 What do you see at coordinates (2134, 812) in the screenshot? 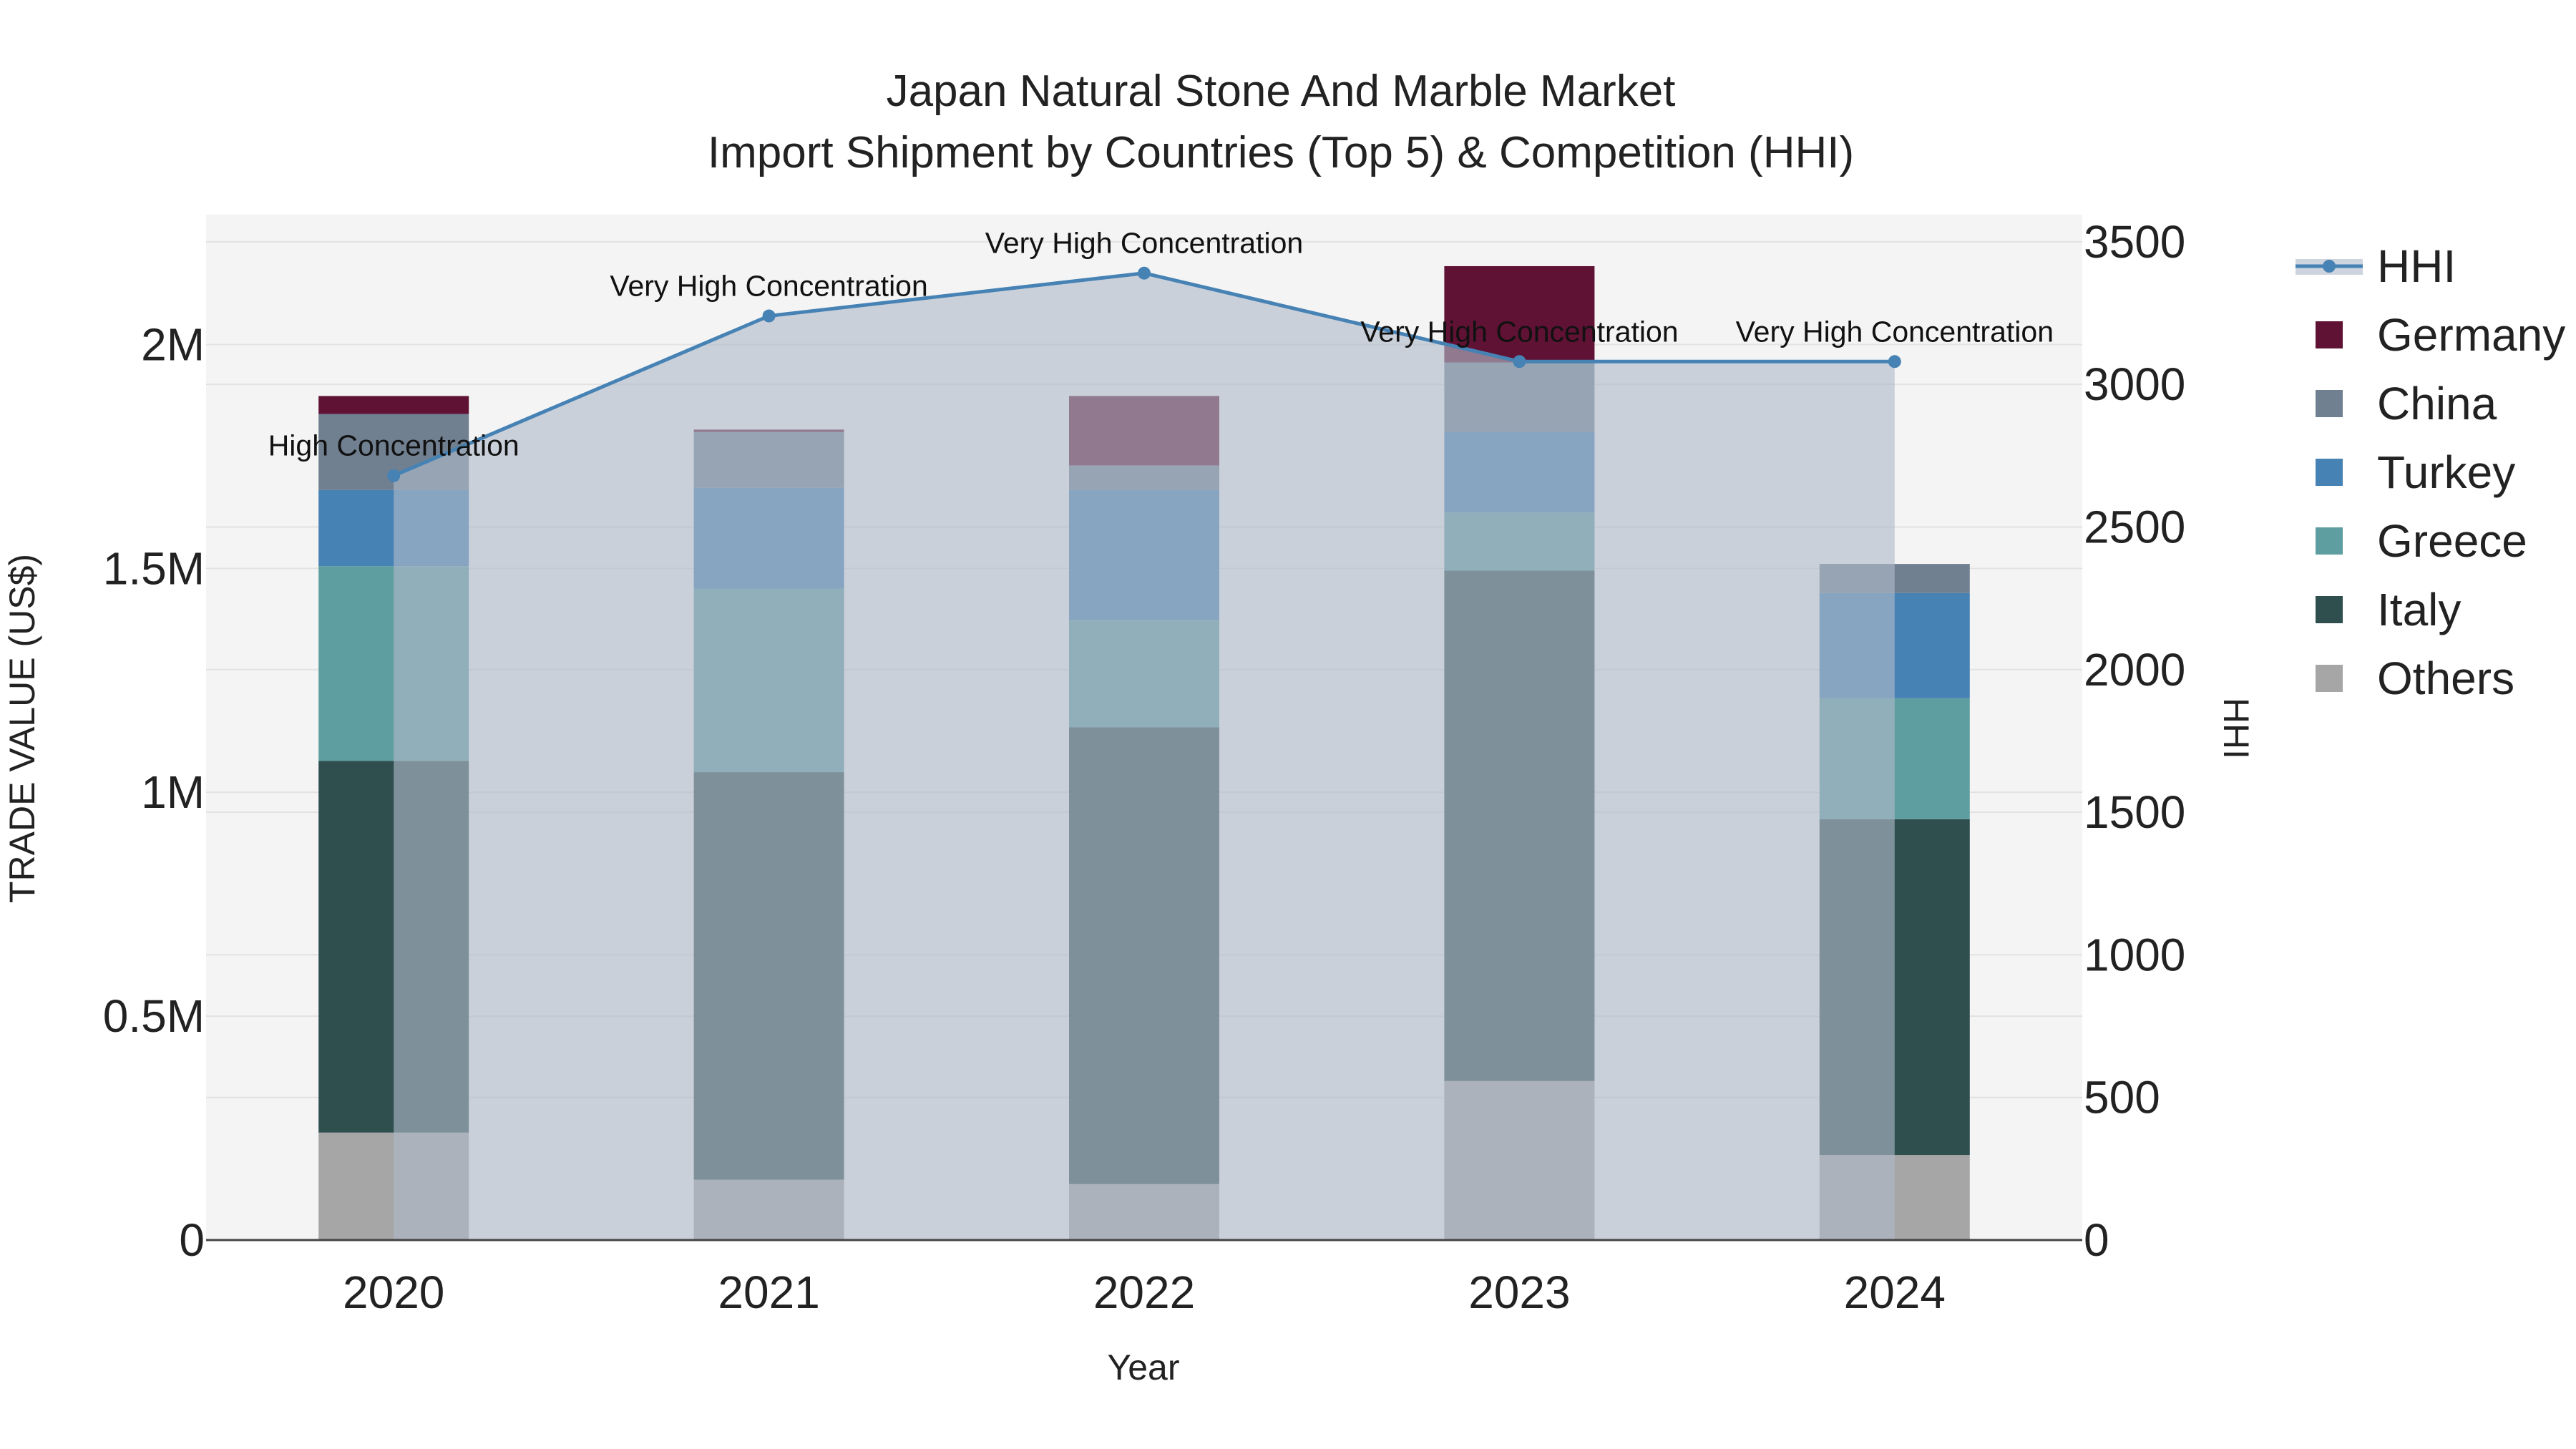
I see `y2-tick-label: 1500` at bounding box center [2134, 812].